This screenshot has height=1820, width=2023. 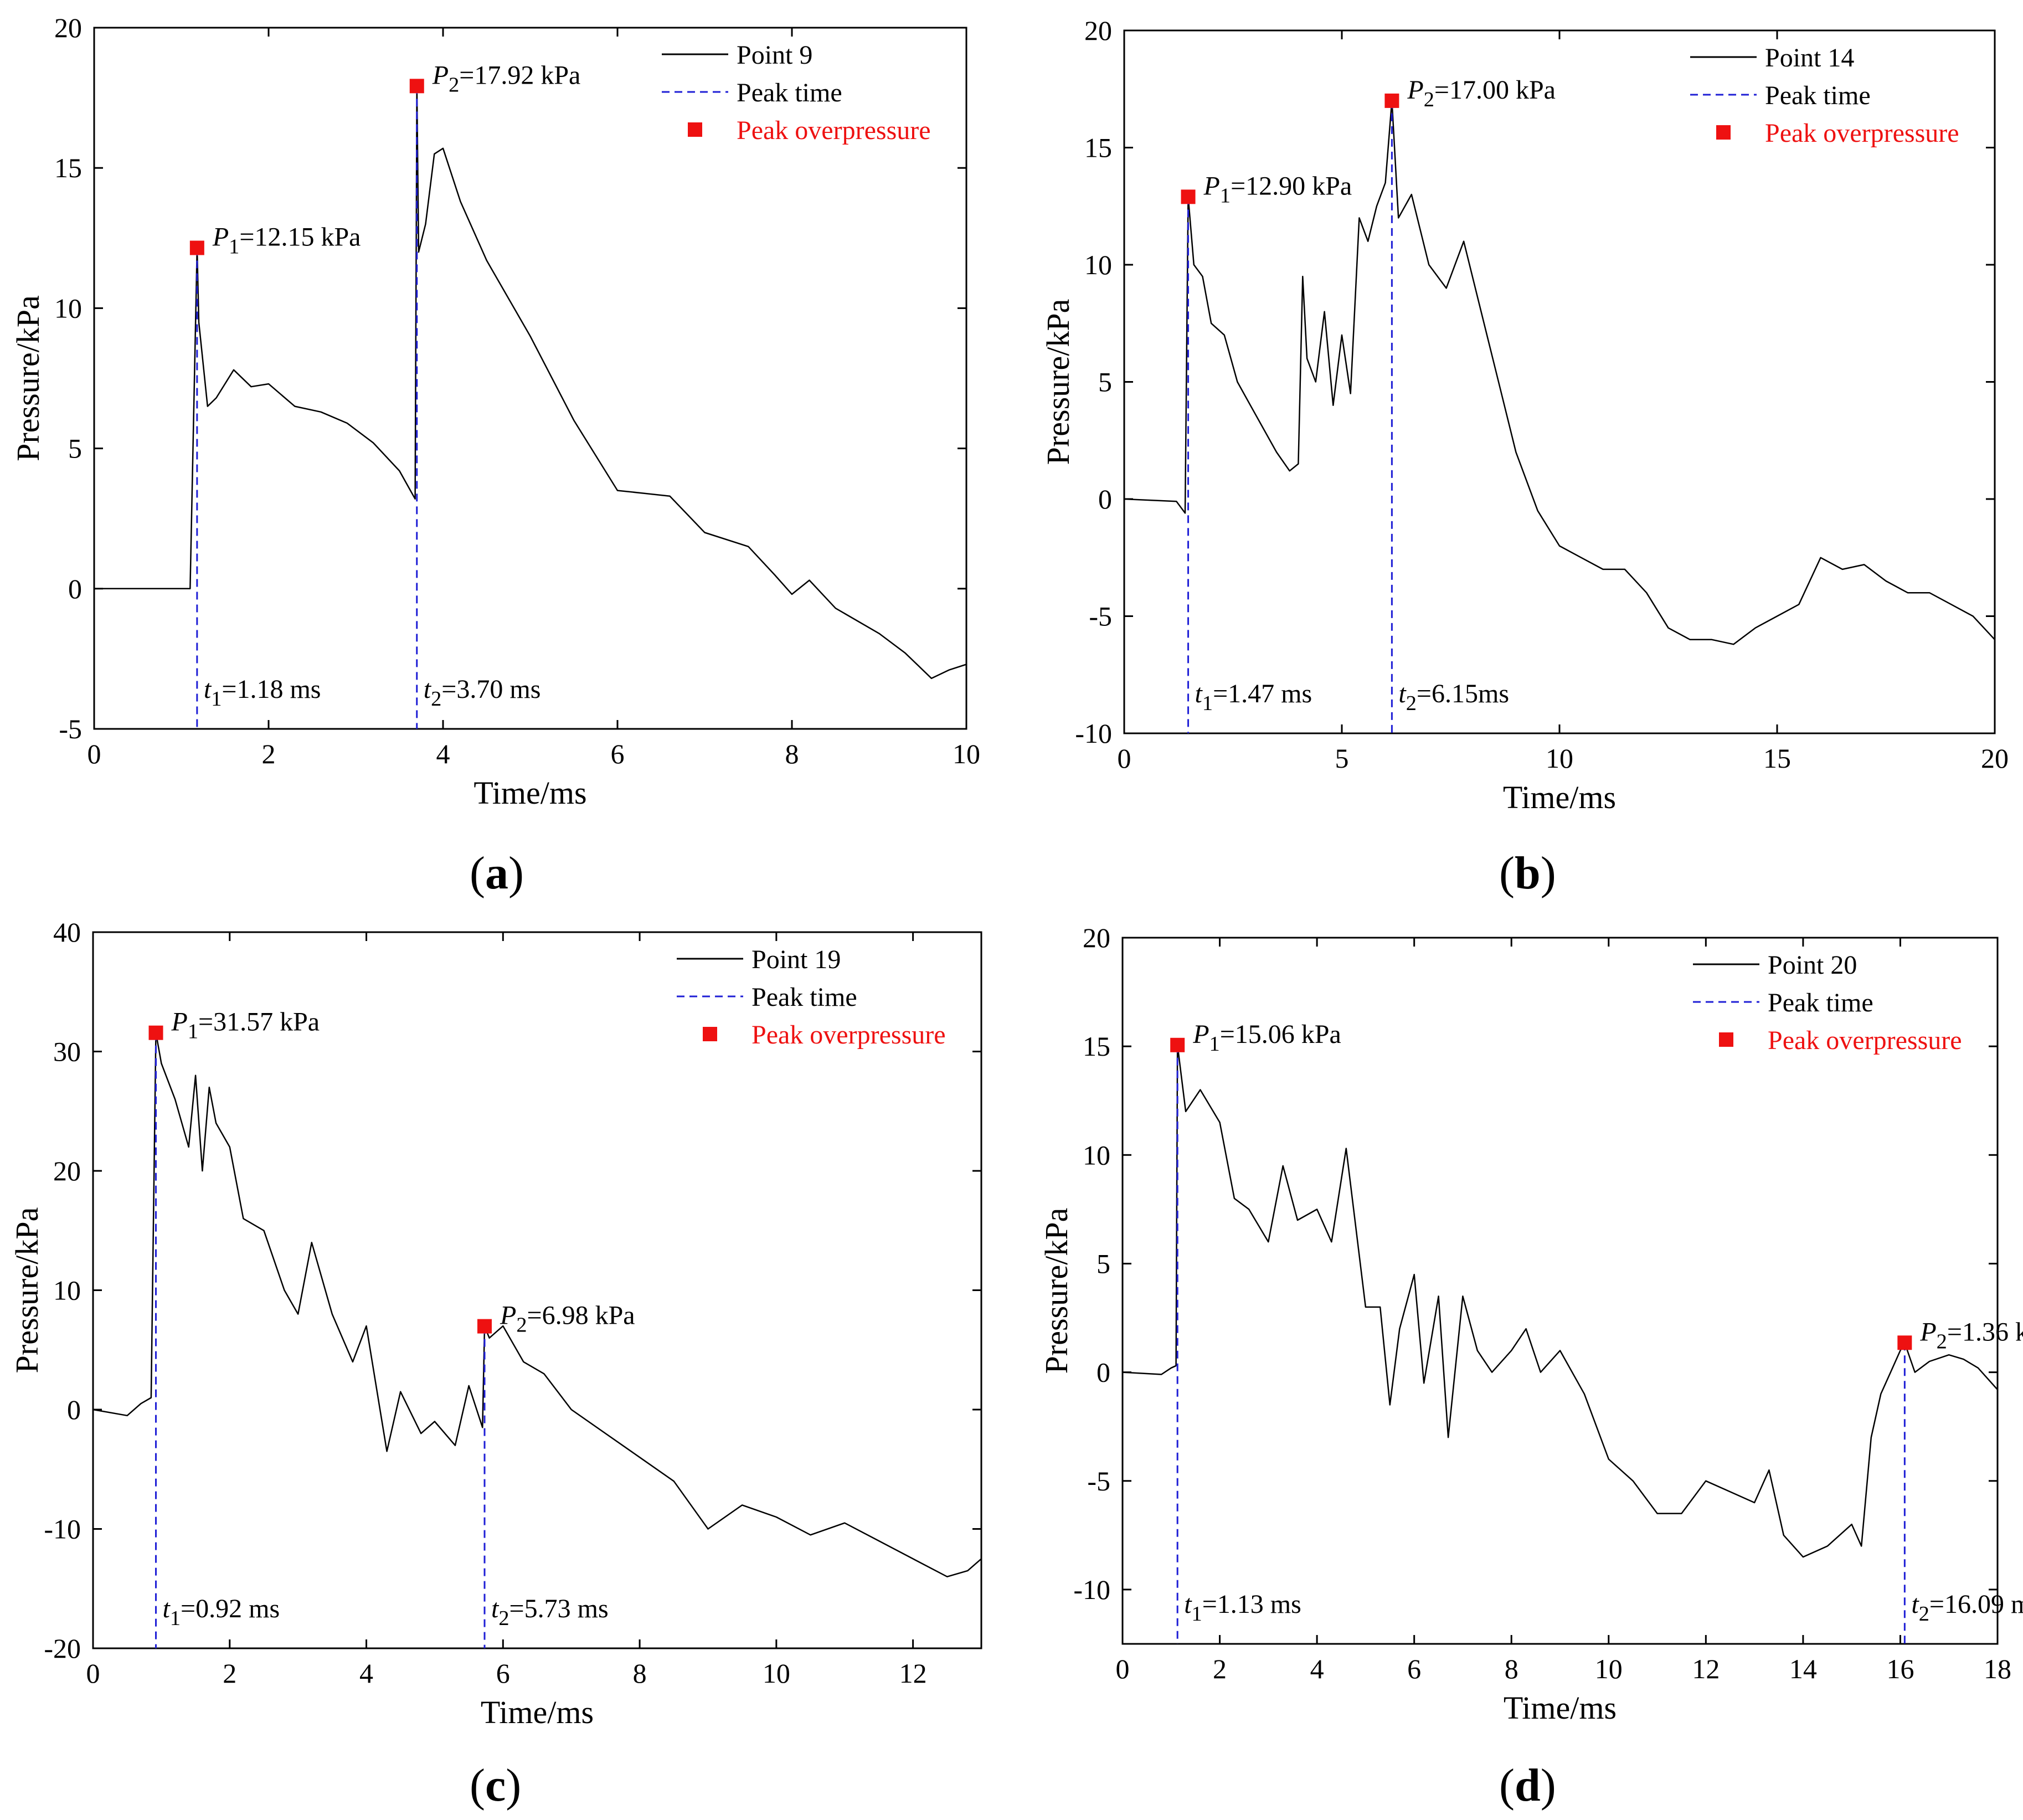 I want to click on peak-value-label-a-1: P1=12.15 kPa, so click(x=286, y=241).